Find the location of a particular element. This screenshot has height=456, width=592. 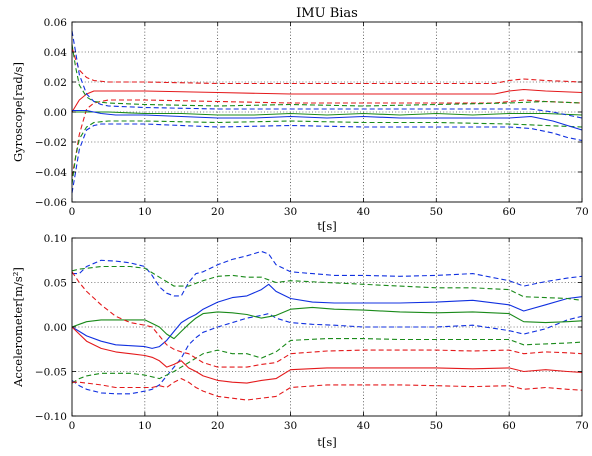

gyroscope-y-tick-label: −0.04 is located at coordinates (51, 173).